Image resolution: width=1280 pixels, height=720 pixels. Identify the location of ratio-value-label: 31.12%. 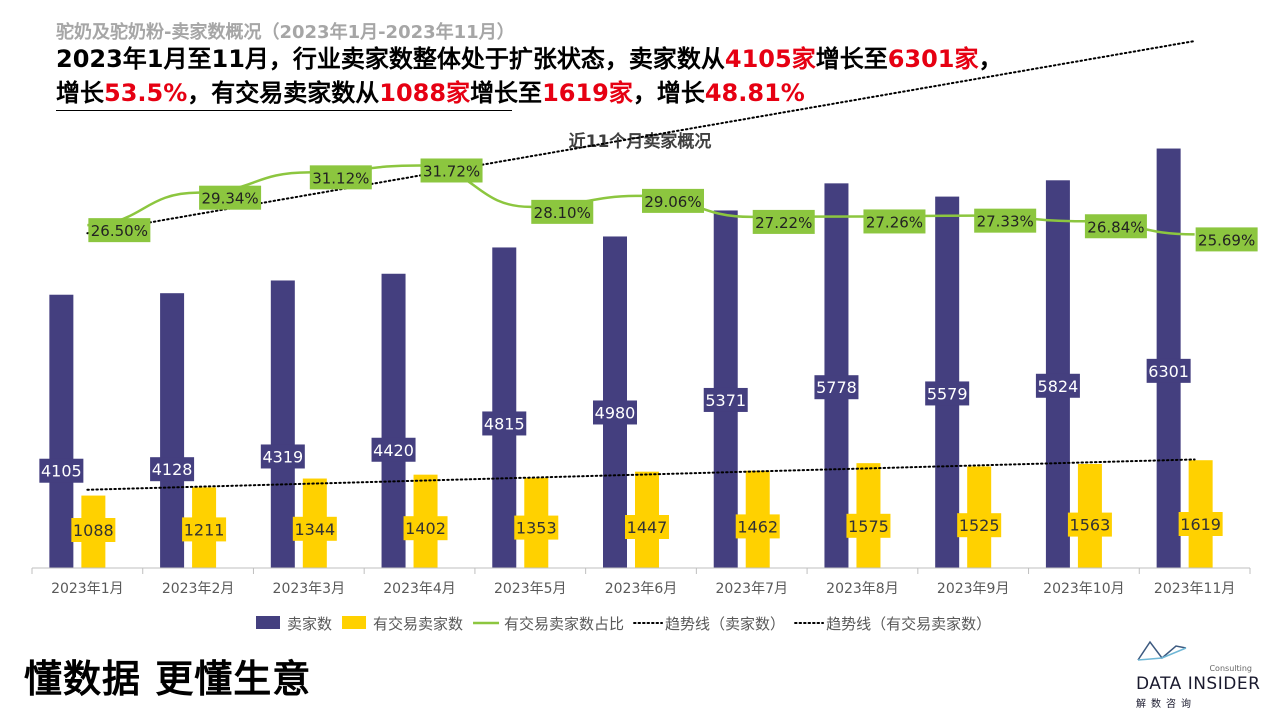
(340, 178).